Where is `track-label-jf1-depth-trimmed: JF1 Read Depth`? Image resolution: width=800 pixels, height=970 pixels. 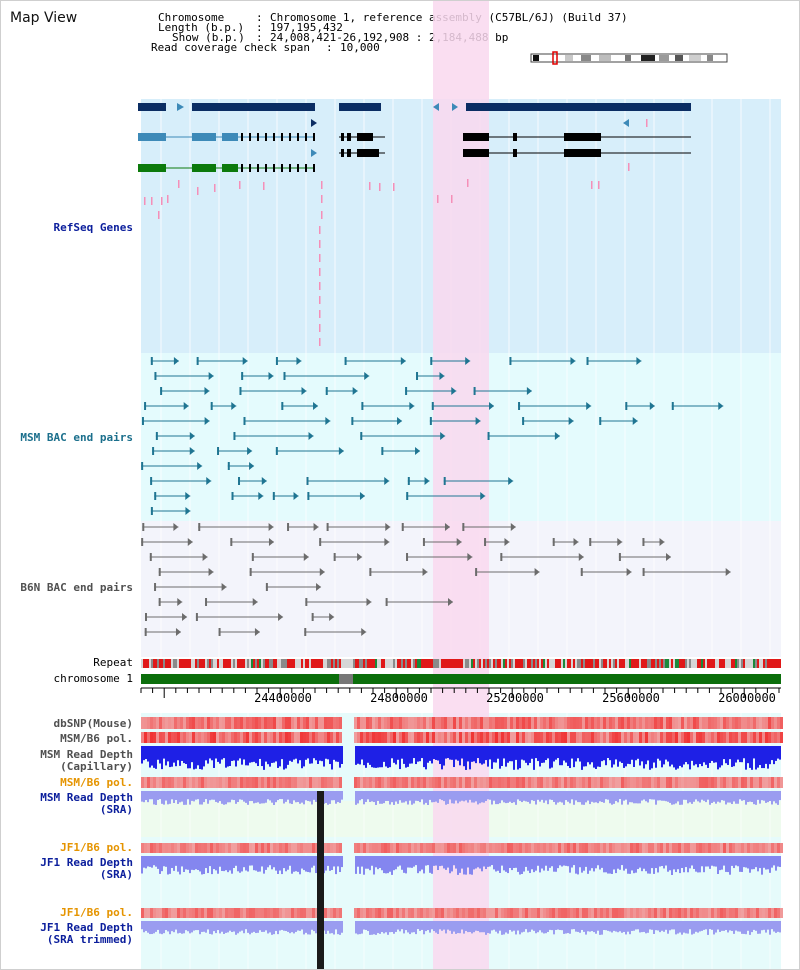 track-label-jf1-depth-trimmed: JF1 Read Depth is located at coordinates (86, 927).